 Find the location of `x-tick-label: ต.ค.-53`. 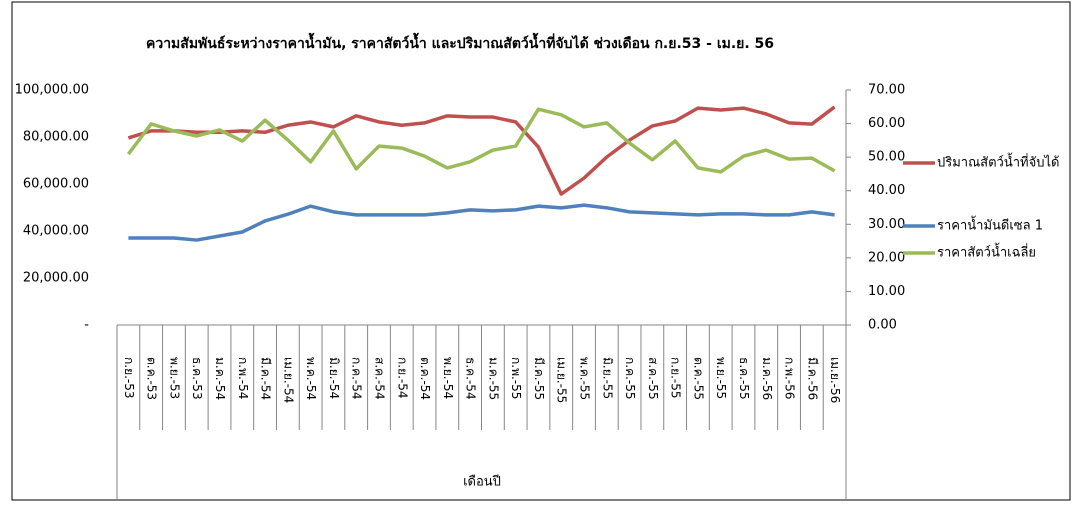

x-tick-label: ต.ค.-53 is located at coordinates (152, 378).